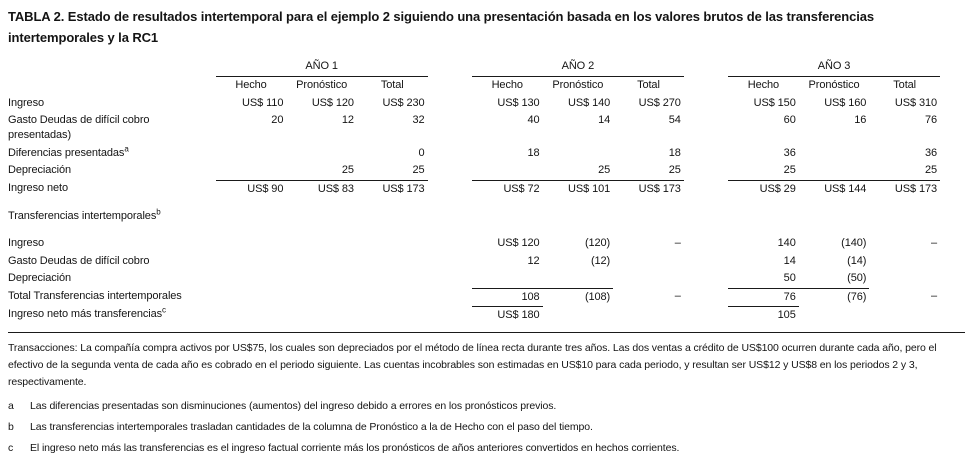 The width and height of the screenshot is (975, 455). What do you see at coordinates (474, 216) in the screenshot?
I see `section-header-row: Transferencias intertemporalesb` at bounding box center [474, 216].